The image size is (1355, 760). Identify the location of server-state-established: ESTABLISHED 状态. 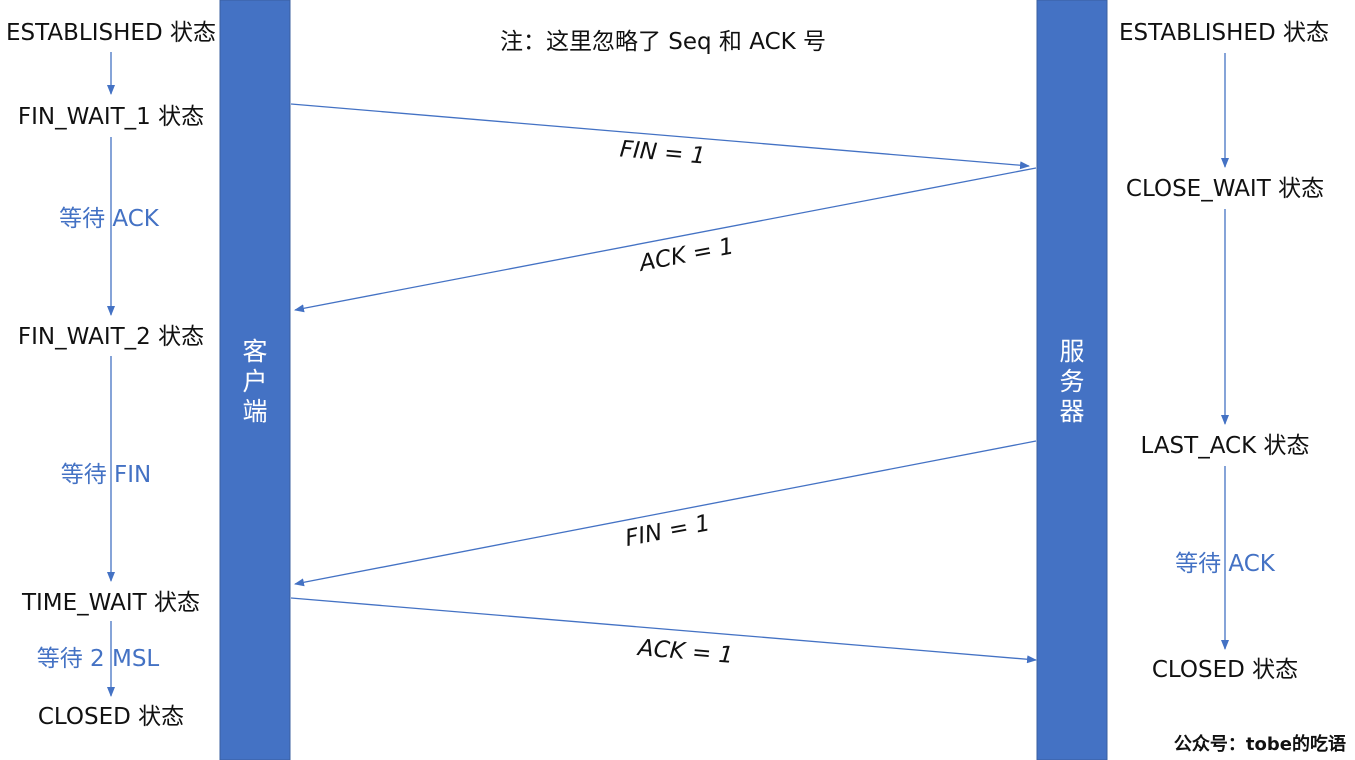
(1224, 33).